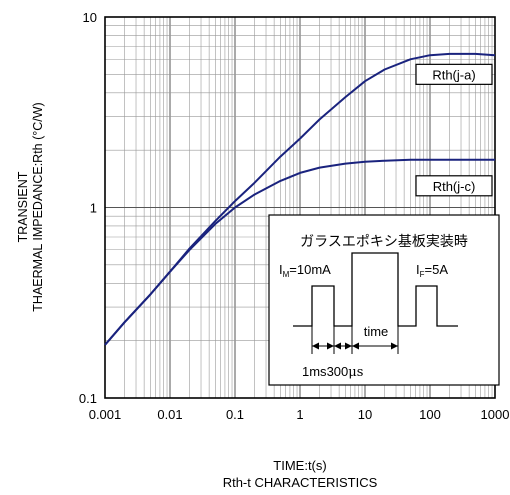 The width and height of the screenshot is (510, 495). What do you see at coordinates (105, 414) in the screenshot?
I see `x-tick-label: 0.001` at bounding box center [105, 414].